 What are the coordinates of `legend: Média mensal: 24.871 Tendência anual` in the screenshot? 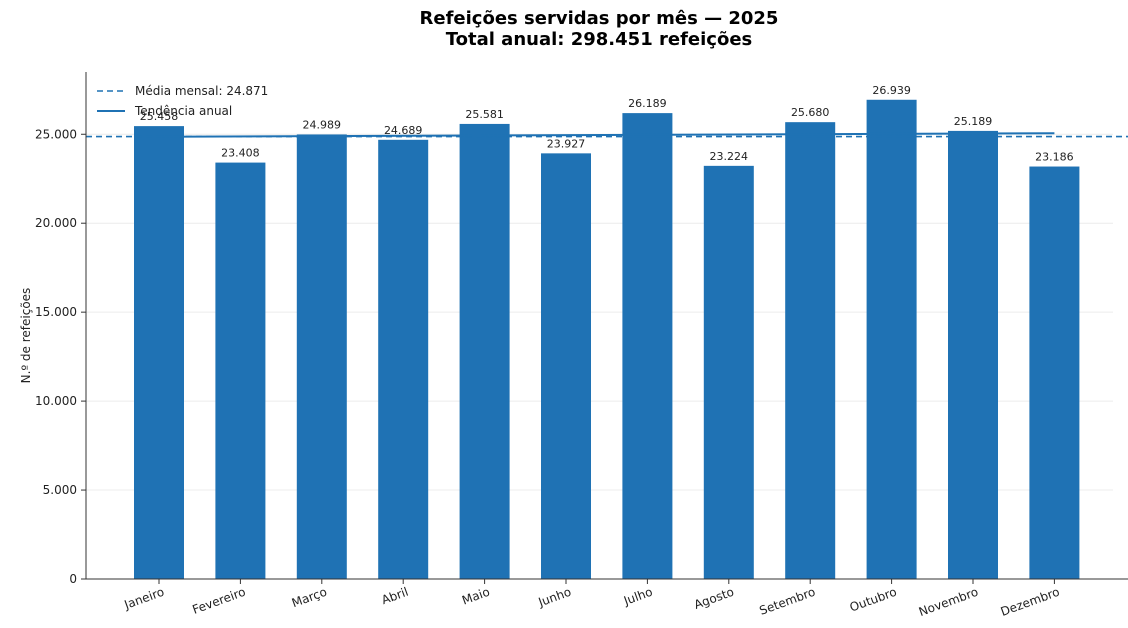 It's located at (182, 101).